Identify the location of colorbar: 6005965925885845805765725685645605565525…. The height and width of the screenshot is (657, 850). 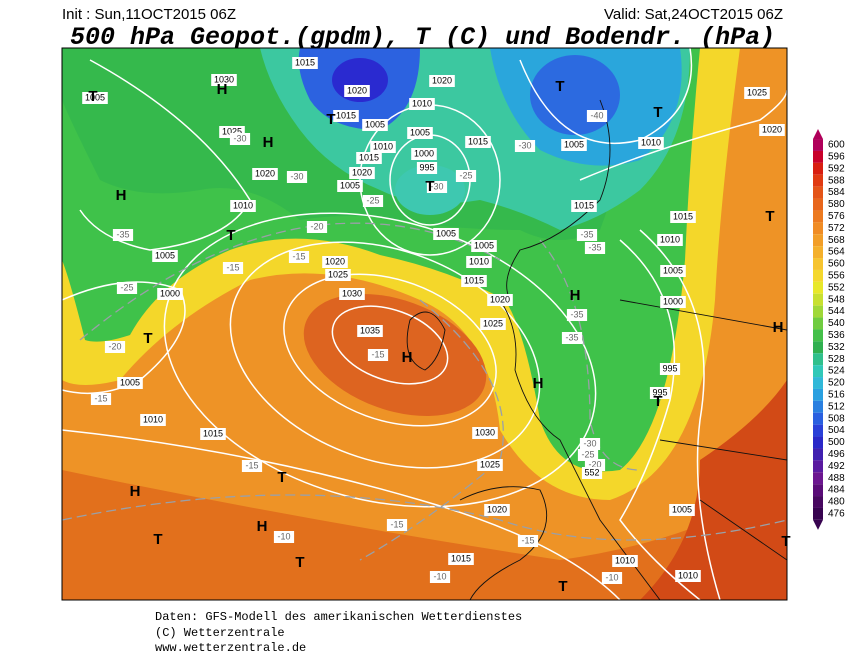
(829, 329).